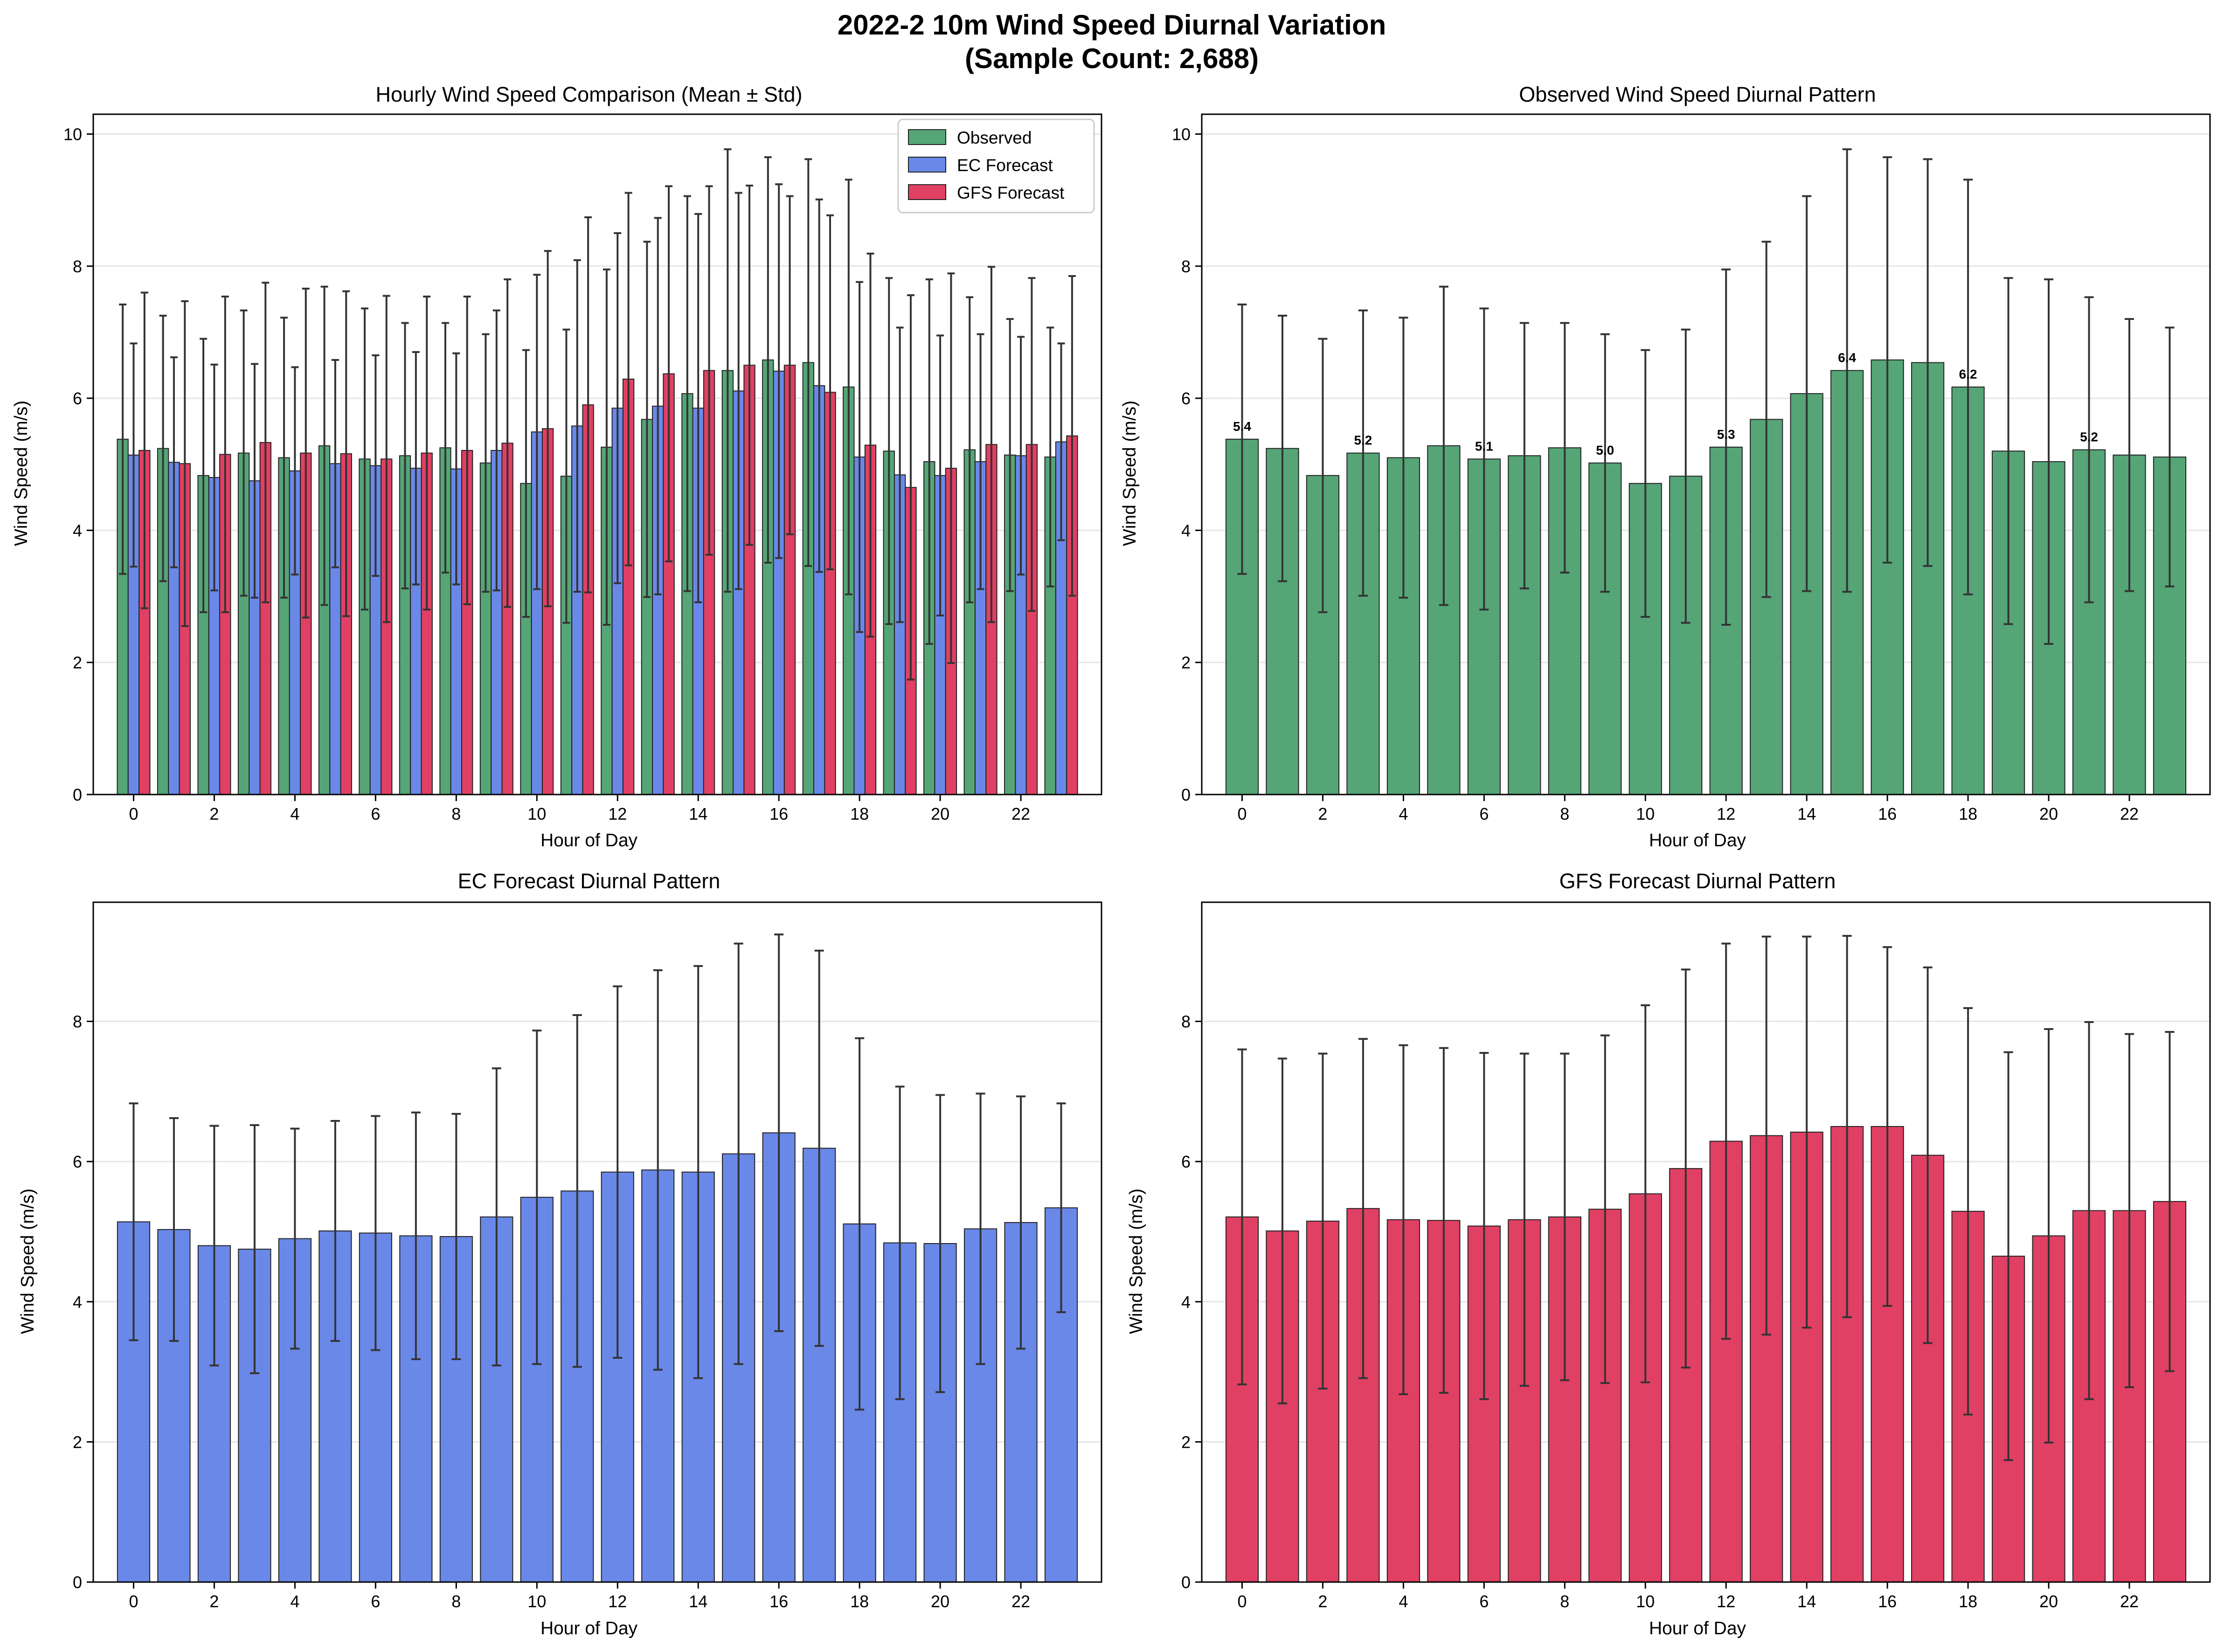 The height and width of the screenshot is (1652, 2224). What do you see at coordinates (1112, 58) in the screenshot?
I see `figure-title-line2: (Sample Count: 2,688)` at bounding box center [1112, 58].